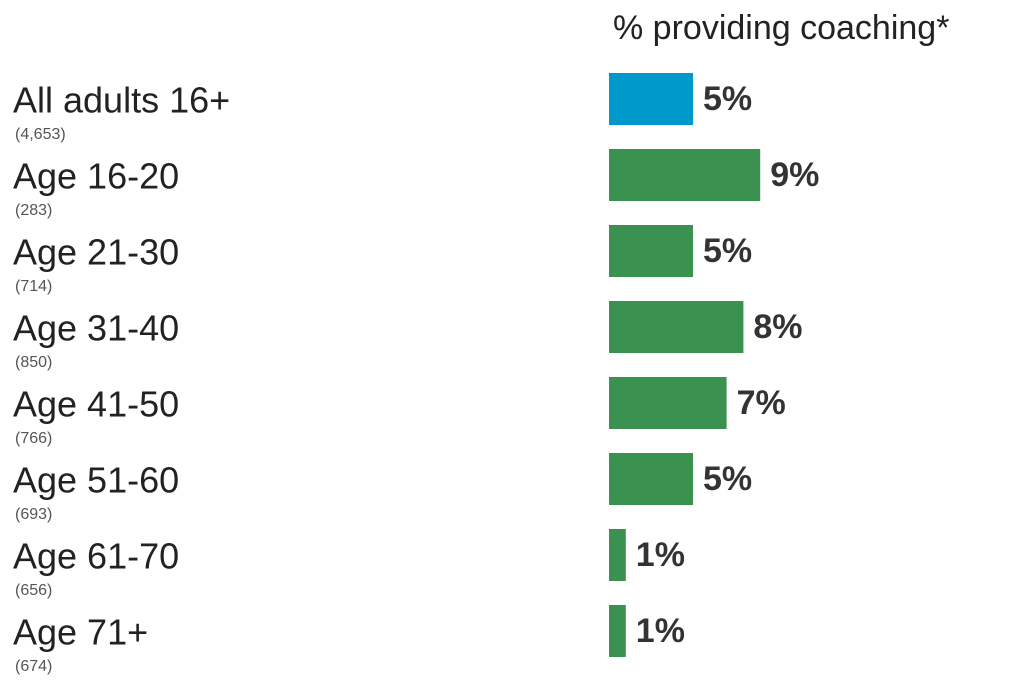  Describe the element at coordinates (33, 590) in the screenshot. I see `sample-size: (656)` at that location.